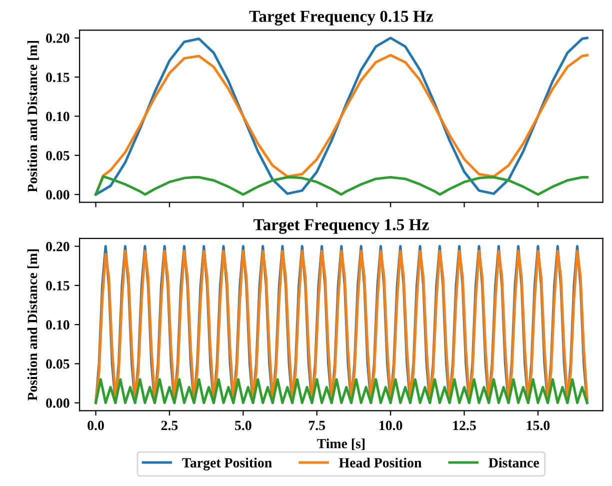 The image size is (612, 486). What do you see at coordinates (341, 444) in the screenshot?
I see `x-axis-title: Time [s]` at bounding box center [341, 444].